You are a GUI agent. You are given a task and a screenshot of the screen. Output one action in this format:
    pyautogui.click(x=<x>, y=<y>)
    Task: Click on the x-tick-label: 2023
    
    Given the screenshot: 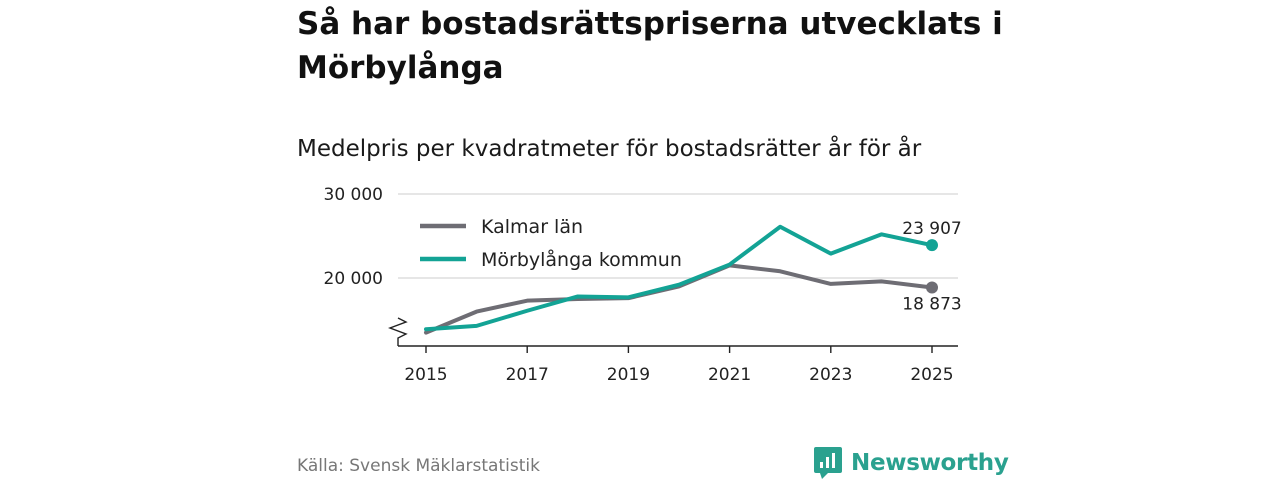 What is the action you would take?
    pyautogui.click(x=830, y=375)
    